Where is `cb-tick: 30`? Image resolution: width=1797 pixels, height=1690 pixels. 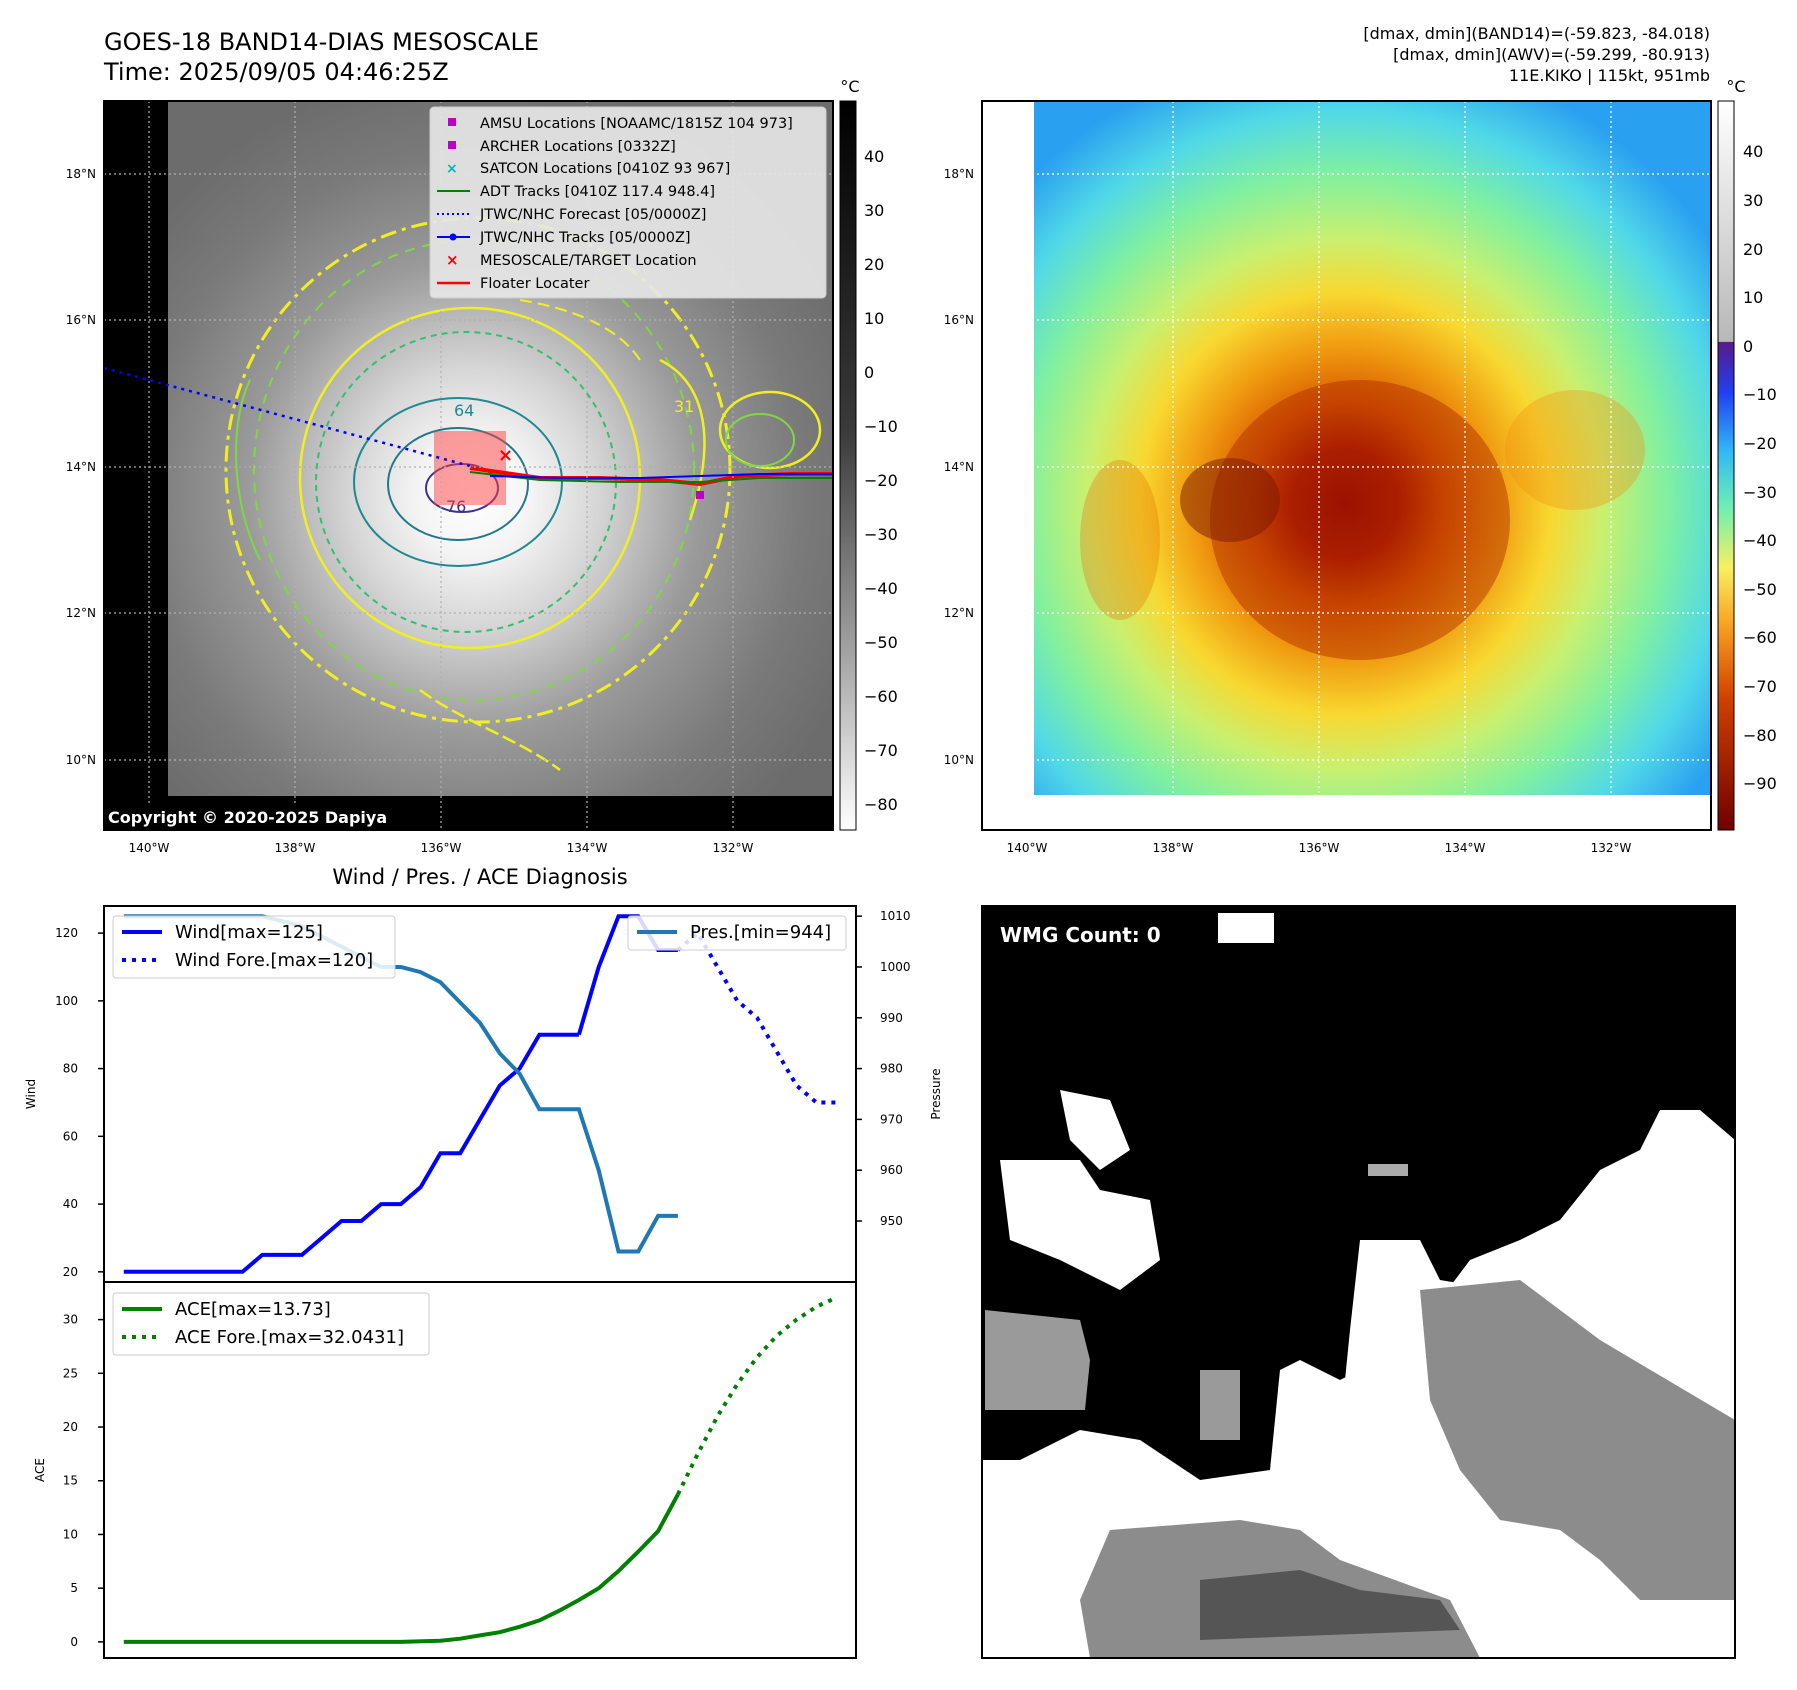
cb-tick: 30 is located at coordinates (1753, 200).